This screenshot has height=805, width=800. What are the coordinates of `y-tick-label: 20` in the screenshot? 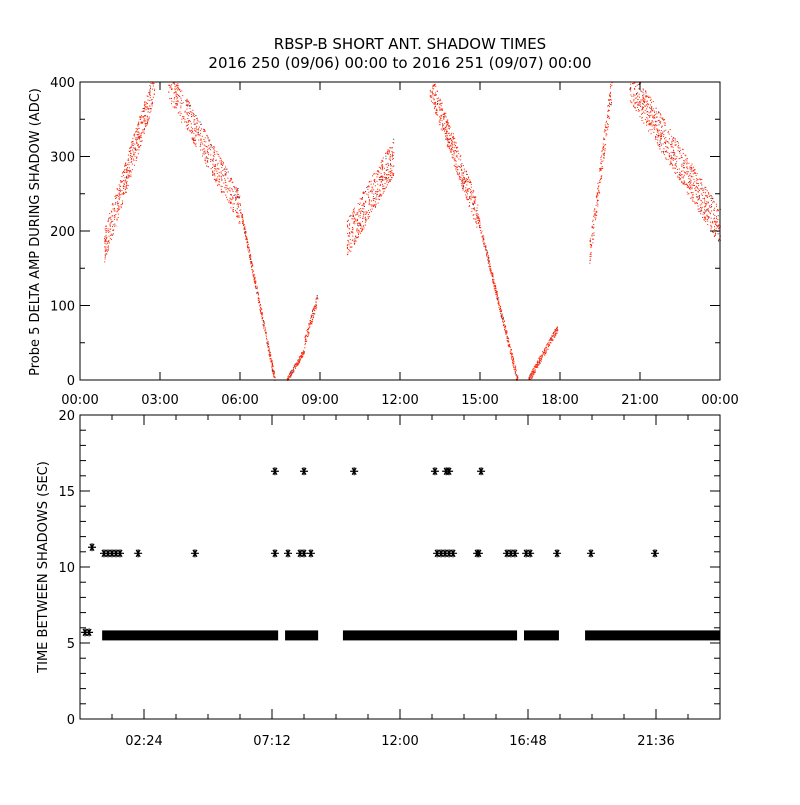 It's located at (66, 416).